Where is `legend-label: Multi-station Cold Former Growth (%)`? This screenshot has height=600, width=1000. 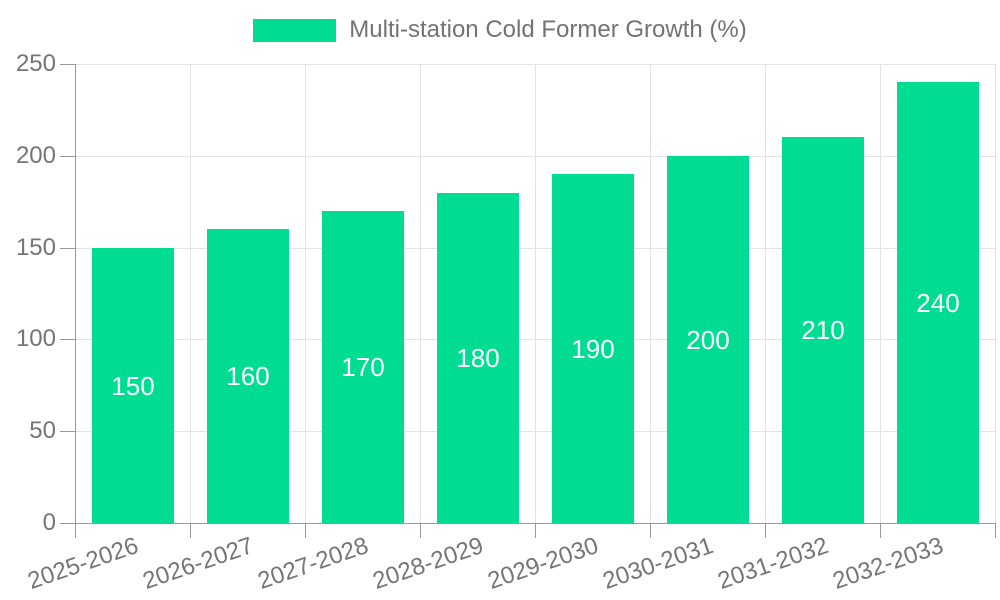 legend-label: Multi-station Cold Former Growth (%) is located at coordinates (548, 29).